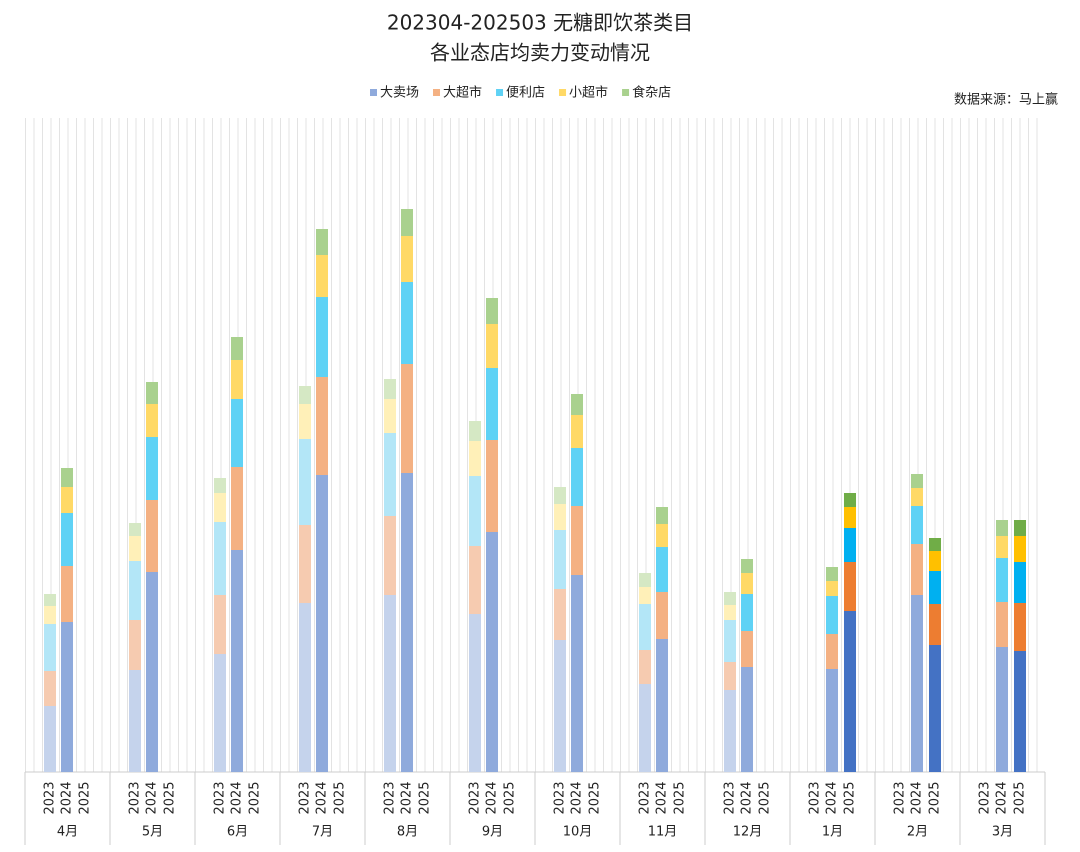  Describe the element at coordinates (748, 832) in the screenshot. I see `x-tick-label: 12月` at that location.